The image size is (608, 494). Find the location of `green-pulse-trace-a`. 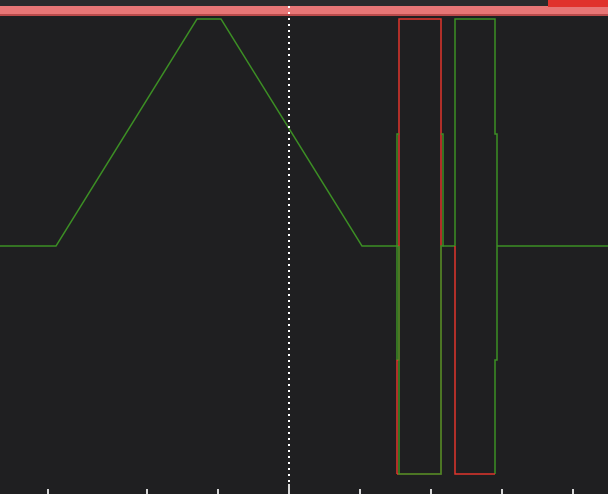

green-pulse-trace-a is located at coordinates (421, 304).